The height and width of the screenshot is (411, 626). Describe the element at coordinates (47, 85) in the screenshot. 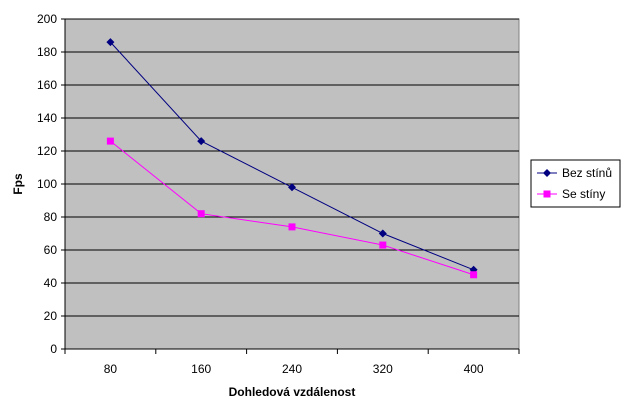

I see `y-tick-label: 160` at that location.